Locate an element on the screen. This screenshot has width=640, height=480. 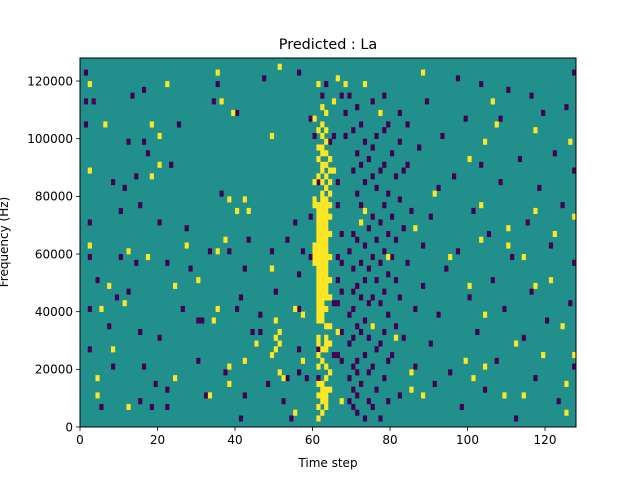
x-tick-label: 40 is located at coordinates (234, 440).